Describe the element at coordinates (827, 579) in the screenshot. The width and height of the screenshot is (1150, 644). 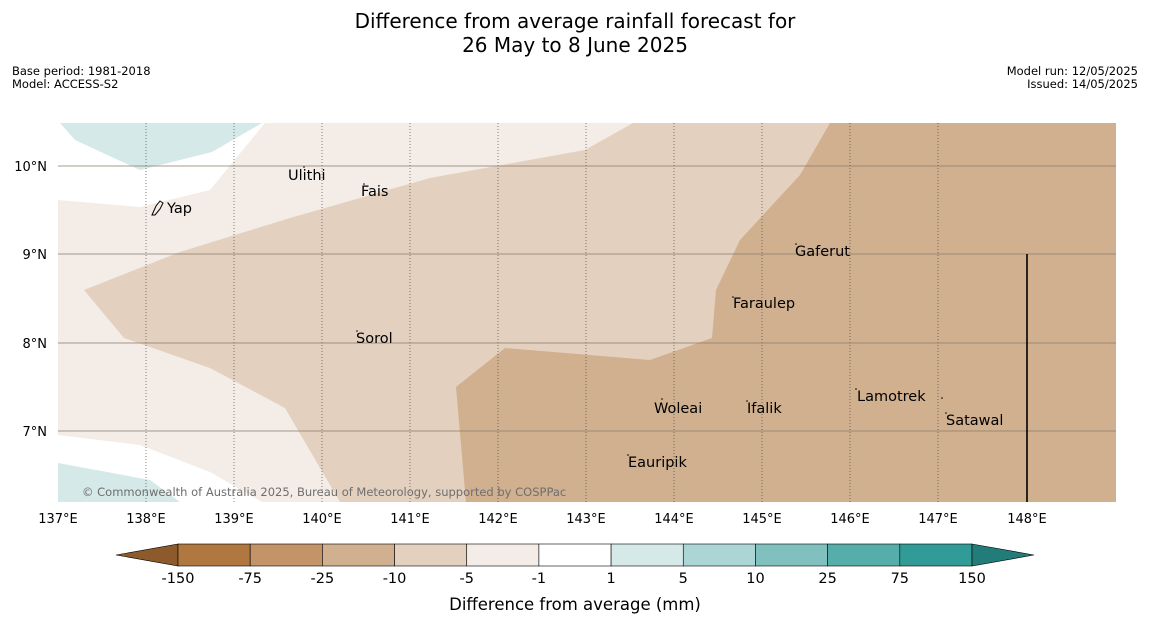
I see `colorbar-label: 25` at that location.